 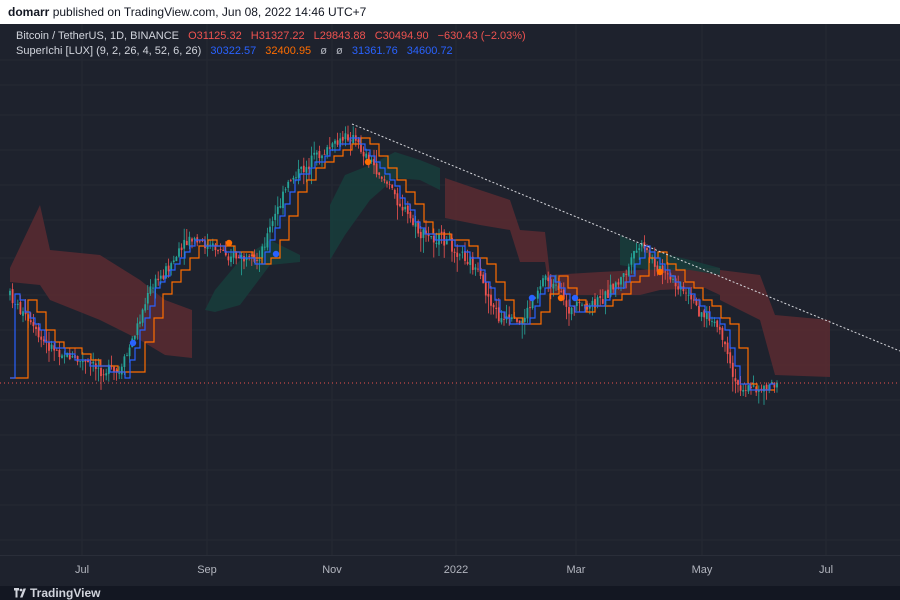 I want to click on time-tick-may: May, so click(x=702, y=570).